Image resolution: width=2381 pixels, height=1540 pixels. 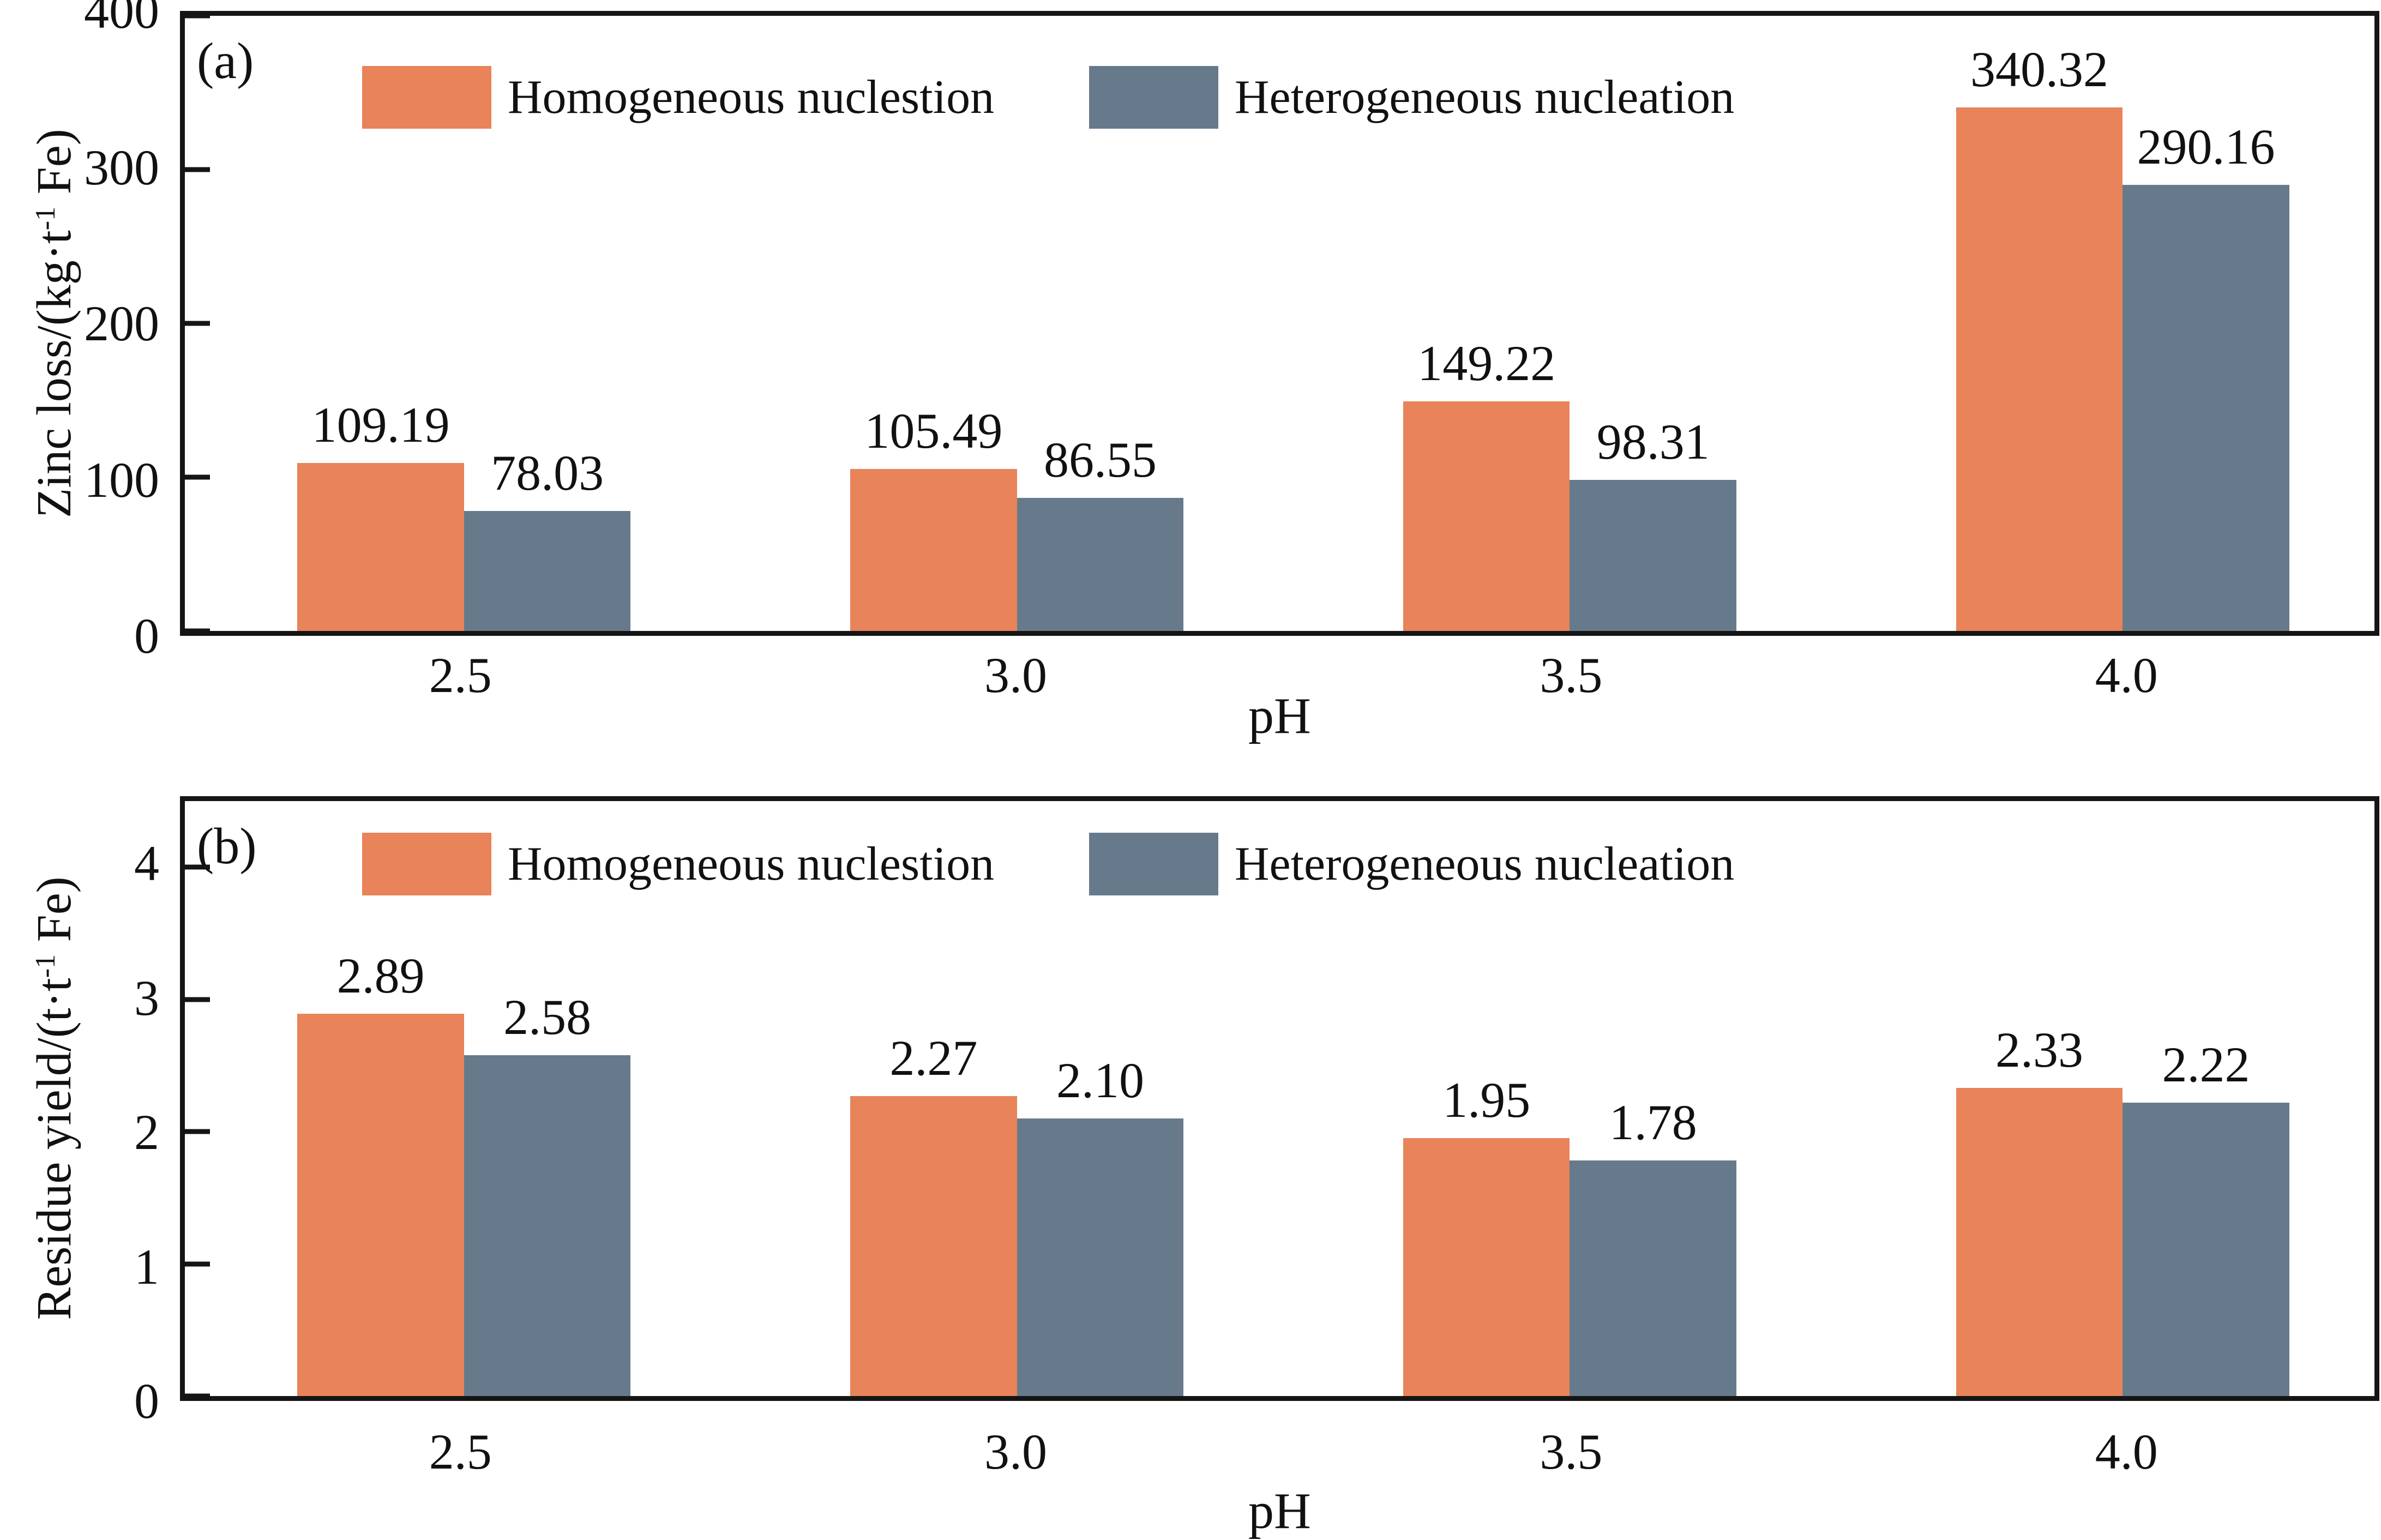 I want to click on panel-label-a: (a), so click(x=225, y=61).